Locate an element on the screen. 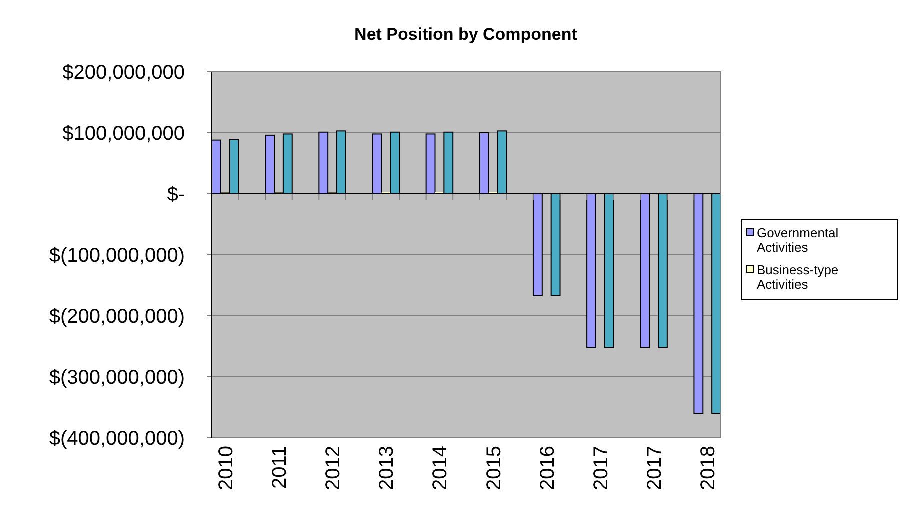  x-tick-label: 2011 is located at coordinates (279, 468).